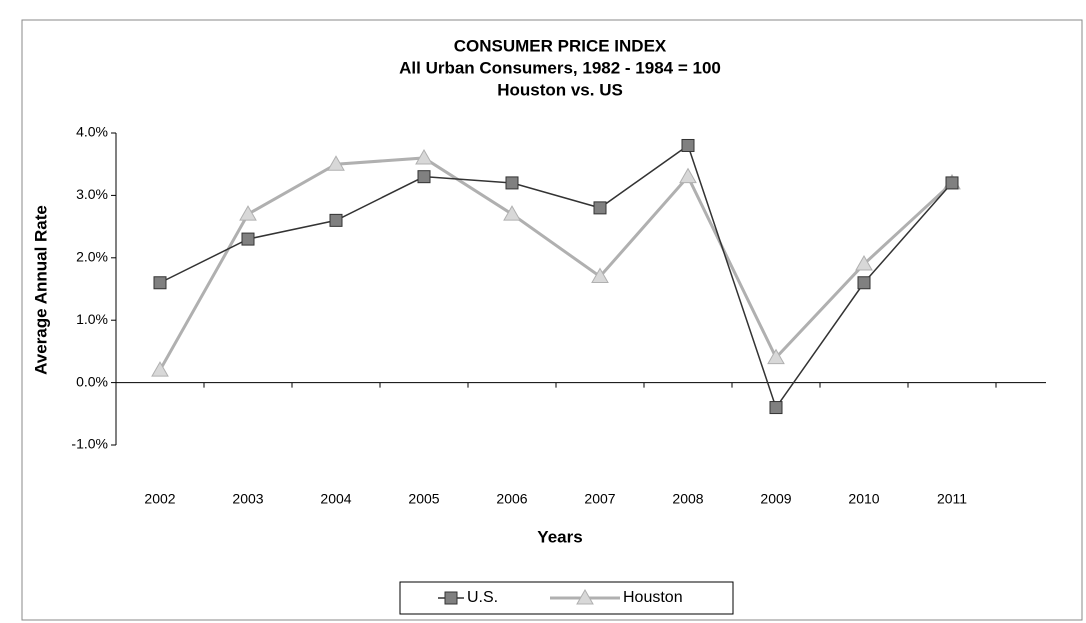 The width and height of the screenshot is (1086, 623). I want to click on y-tick-label: 2.0%, so click(92, 257).